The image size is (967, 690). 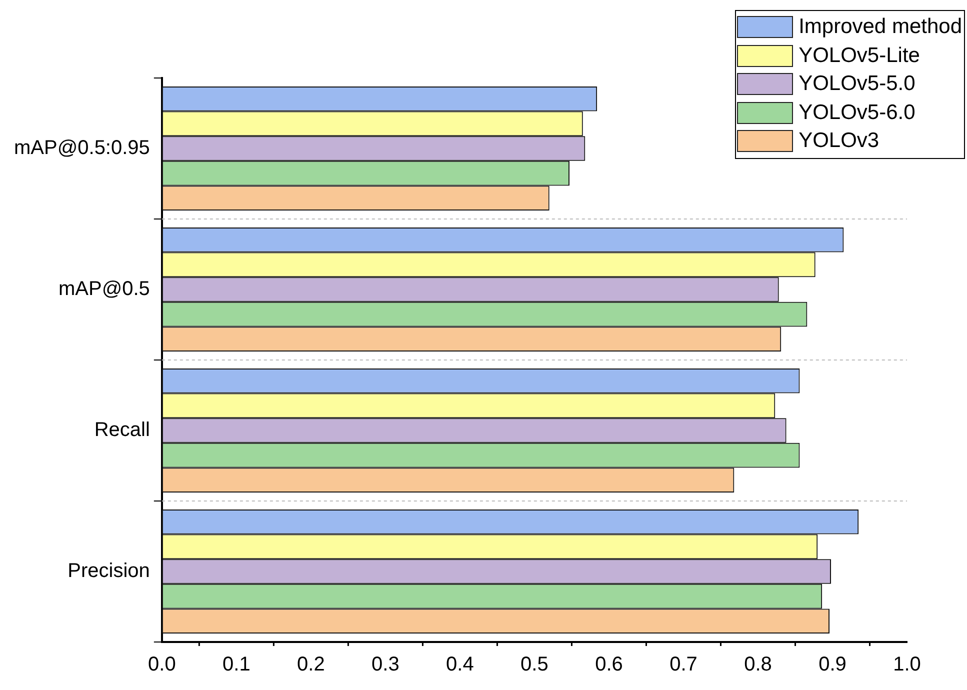 I want to click on x-tick-label: 1.0, so click(x=907, y=665).